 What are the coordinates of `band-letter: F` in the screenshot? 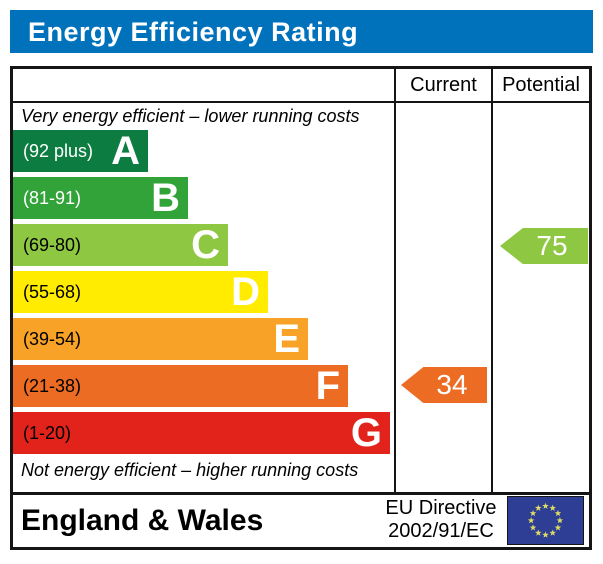 It's located at (327, 386).